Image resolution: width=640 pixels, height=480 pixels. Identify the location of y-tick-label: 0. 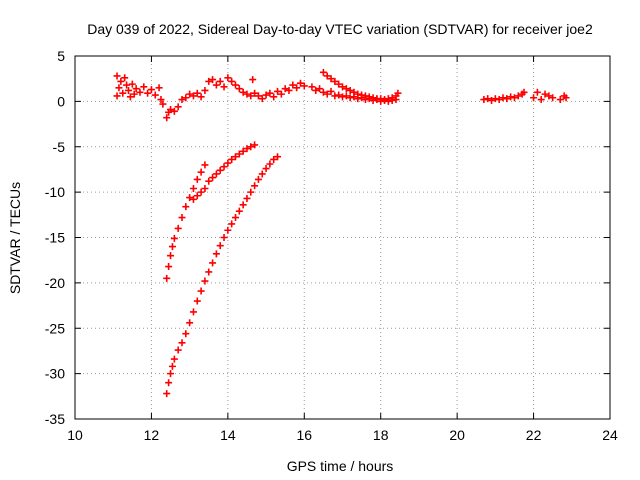
(61, 101).